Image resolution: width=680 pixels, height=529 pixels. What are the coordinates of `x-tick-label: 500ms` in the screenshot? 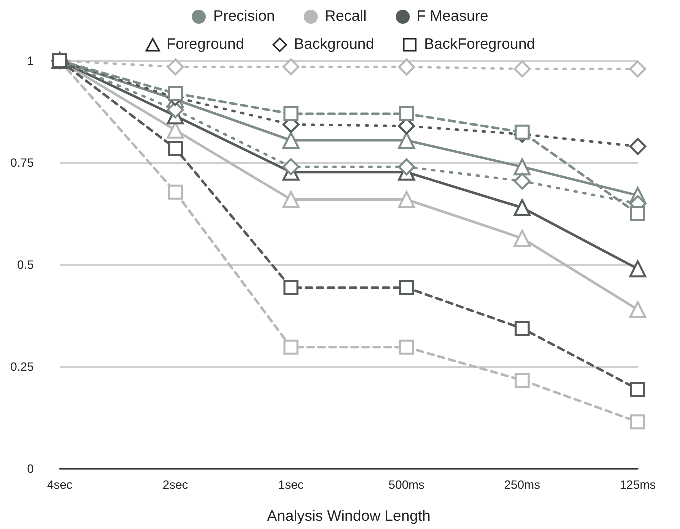 It's located at (406, 485).